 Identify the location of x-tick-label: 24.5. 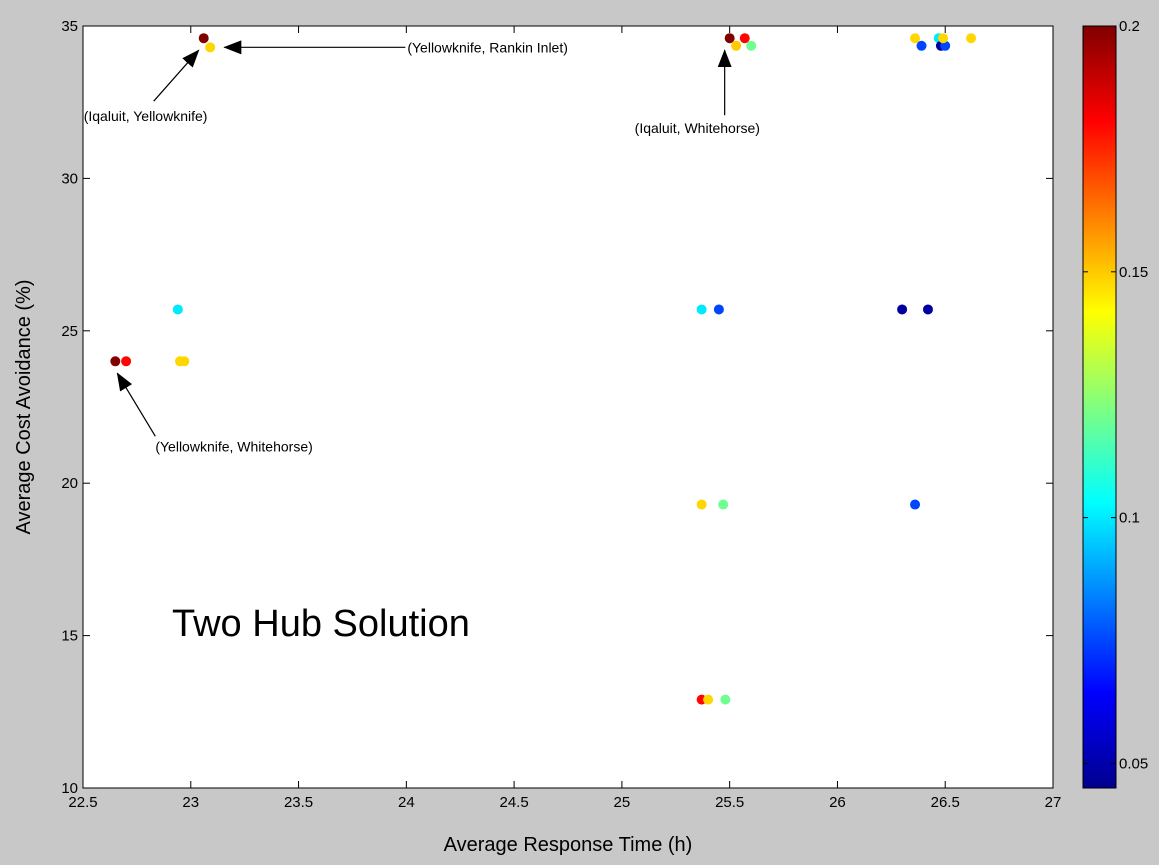
(514, 802).